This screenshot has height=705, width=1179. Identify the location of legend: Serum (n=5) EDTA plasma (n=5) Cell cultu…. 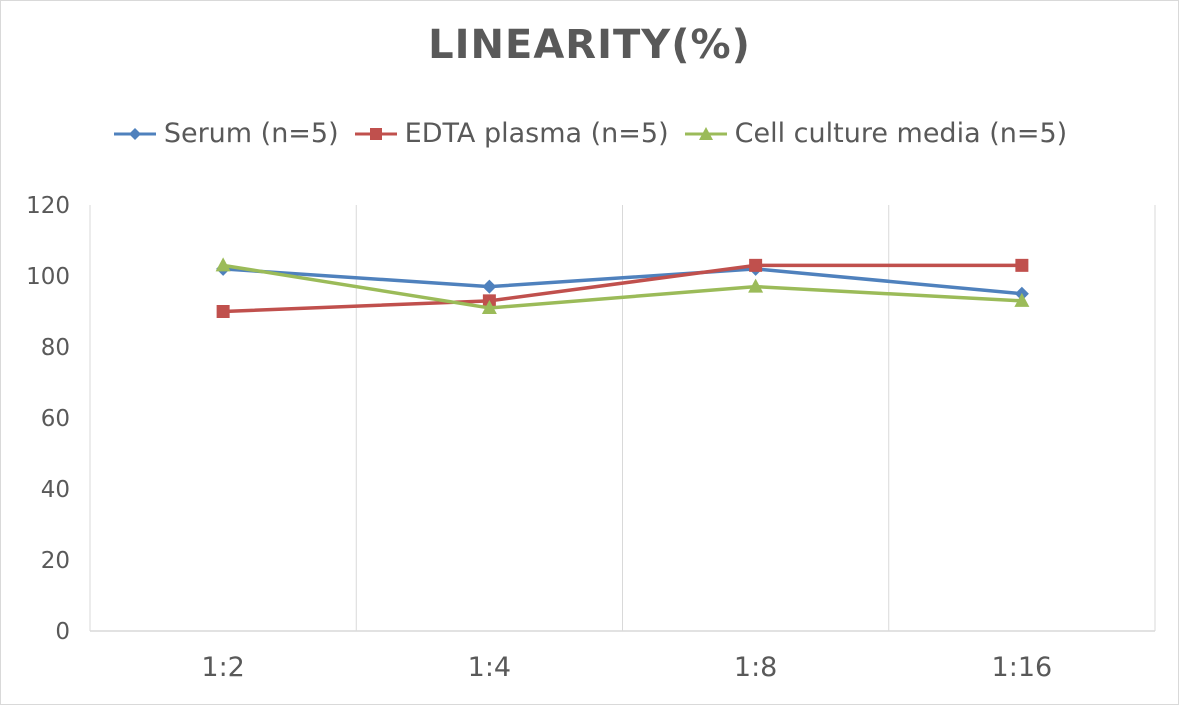
(589, 133).